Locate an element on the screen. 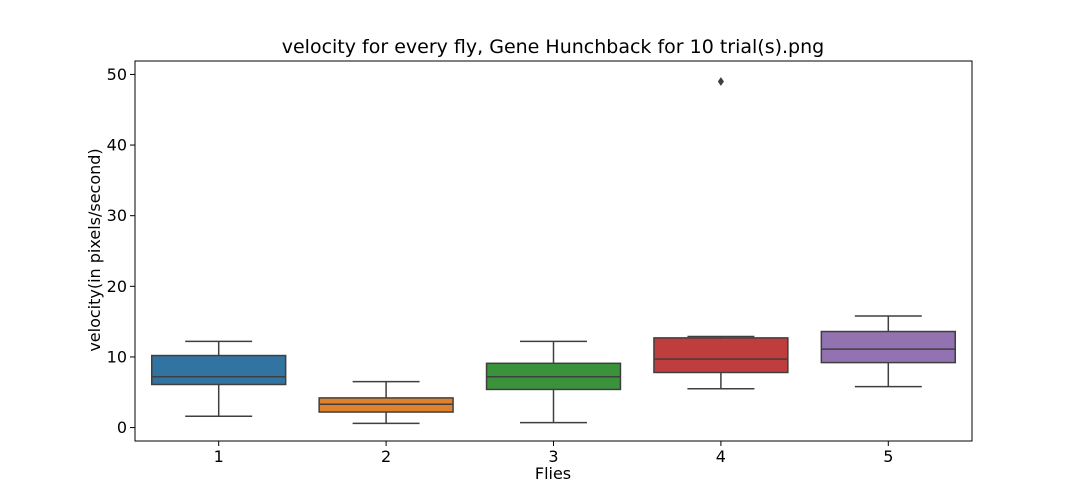 The image size is (1080, 504). y-tick-label: 20 is located at coordinates (117, 286).